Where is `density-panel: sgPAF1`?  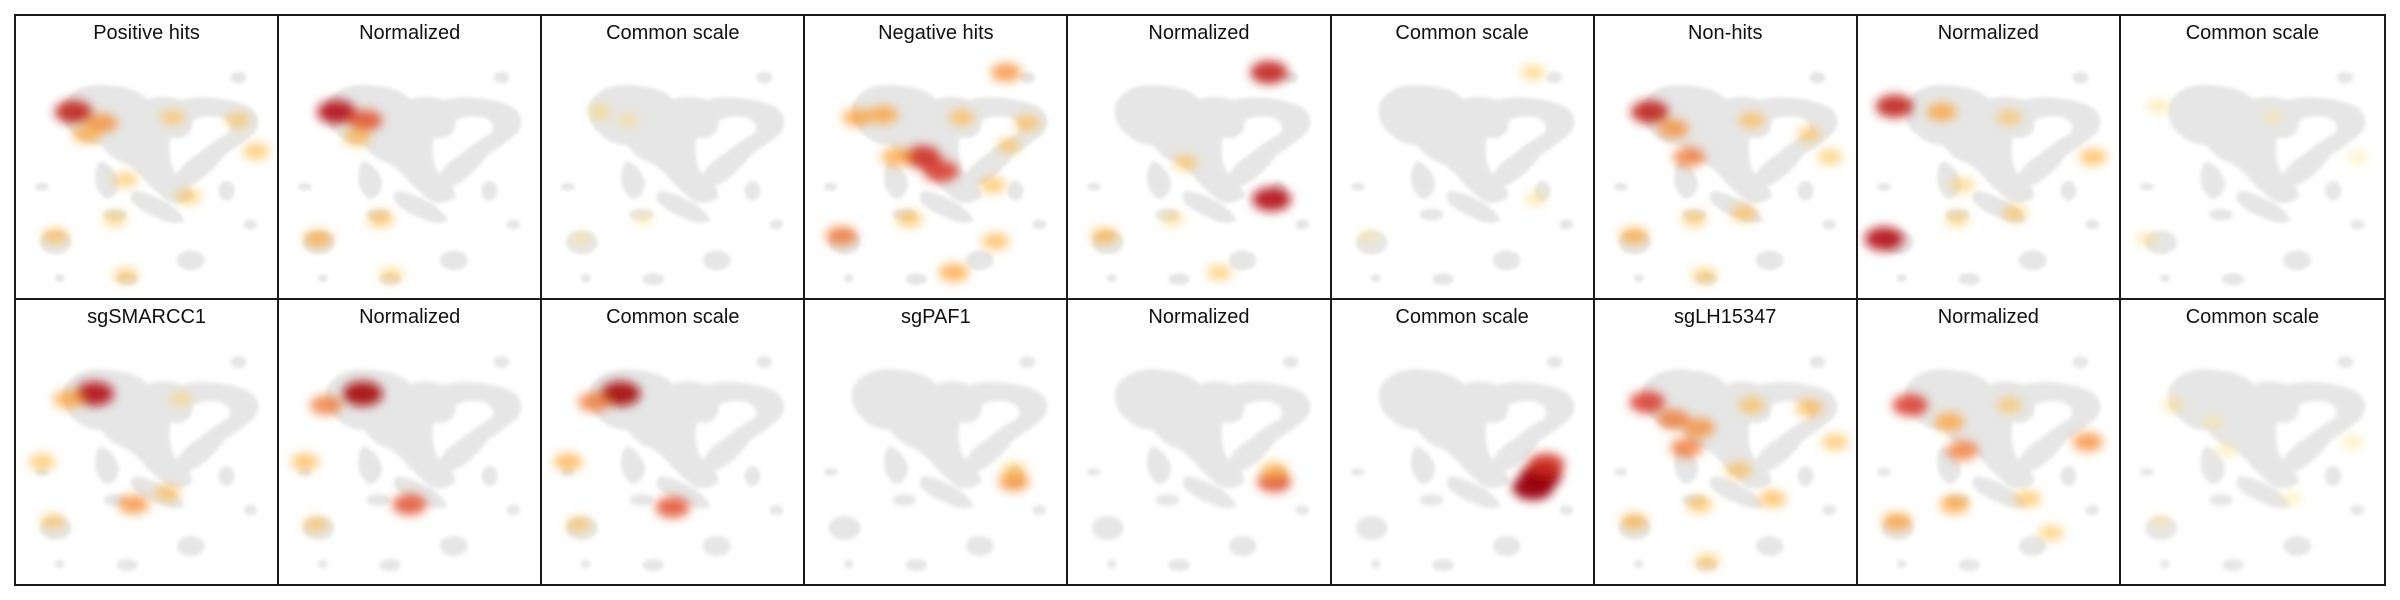
density-panel: sgPAF1 is located at coordinates (937, 442).